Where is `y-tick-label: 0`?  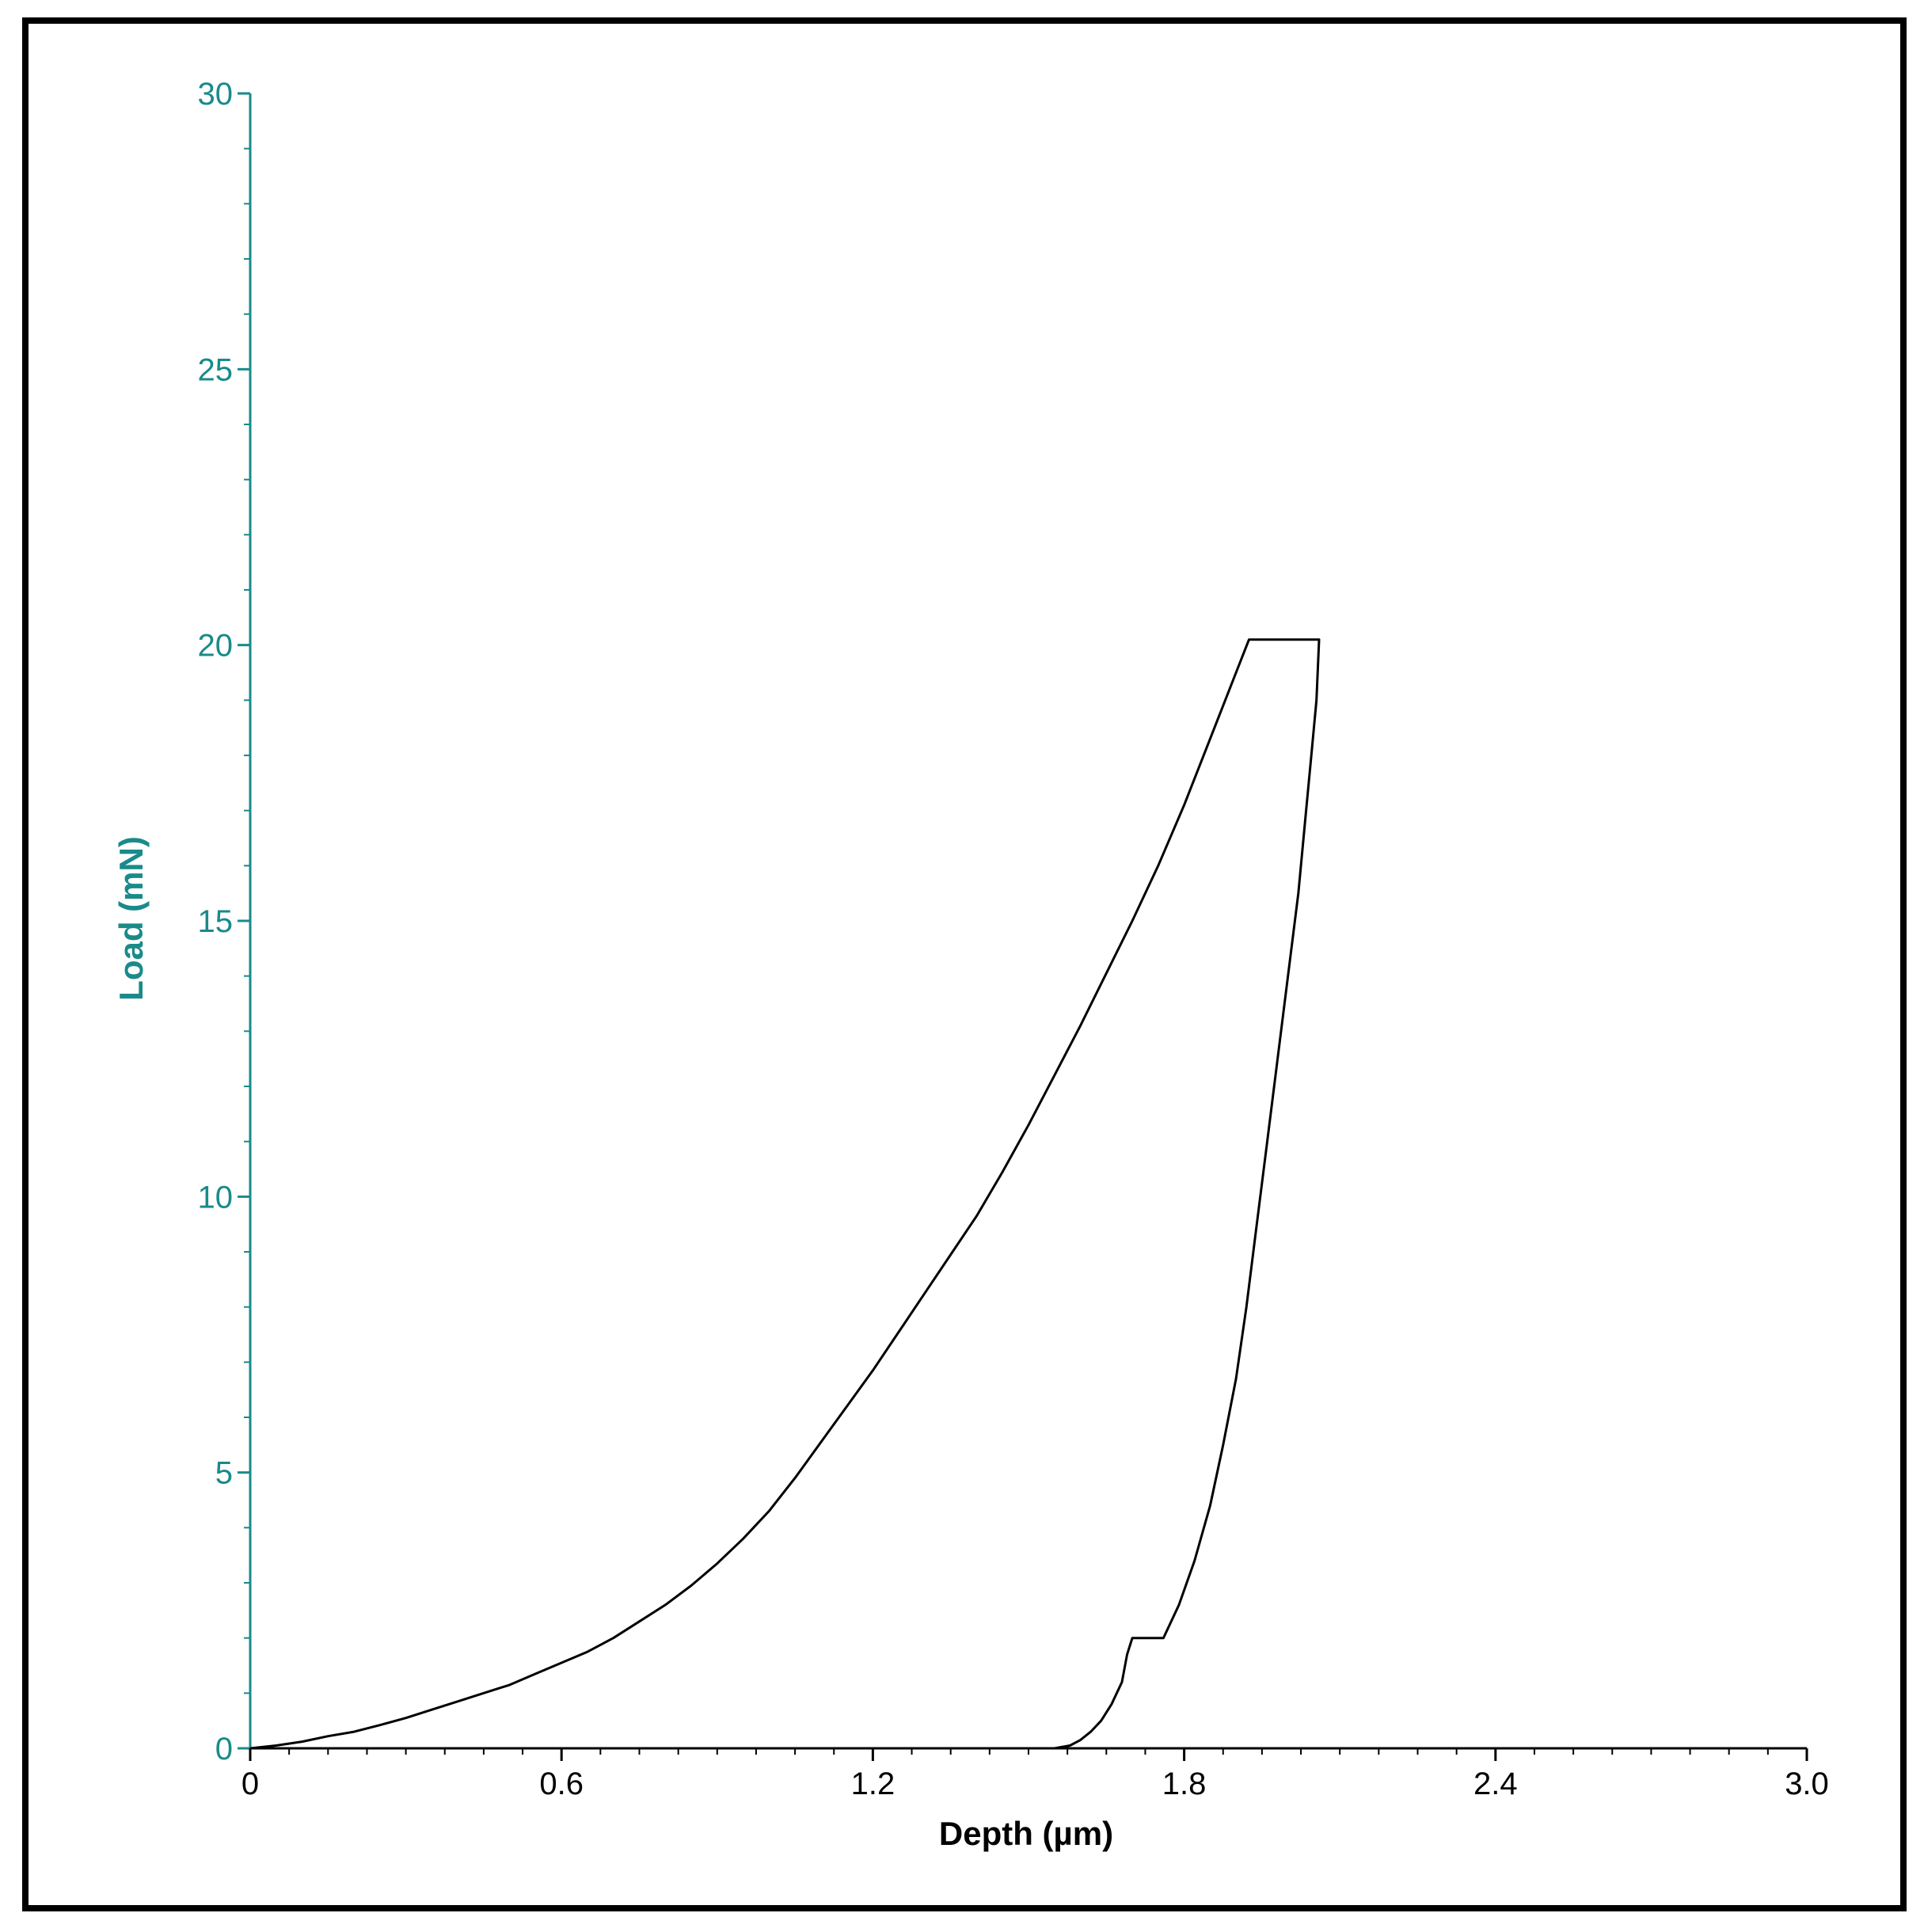 y-tick-label: 0 is located at coordinates (224, 1750).